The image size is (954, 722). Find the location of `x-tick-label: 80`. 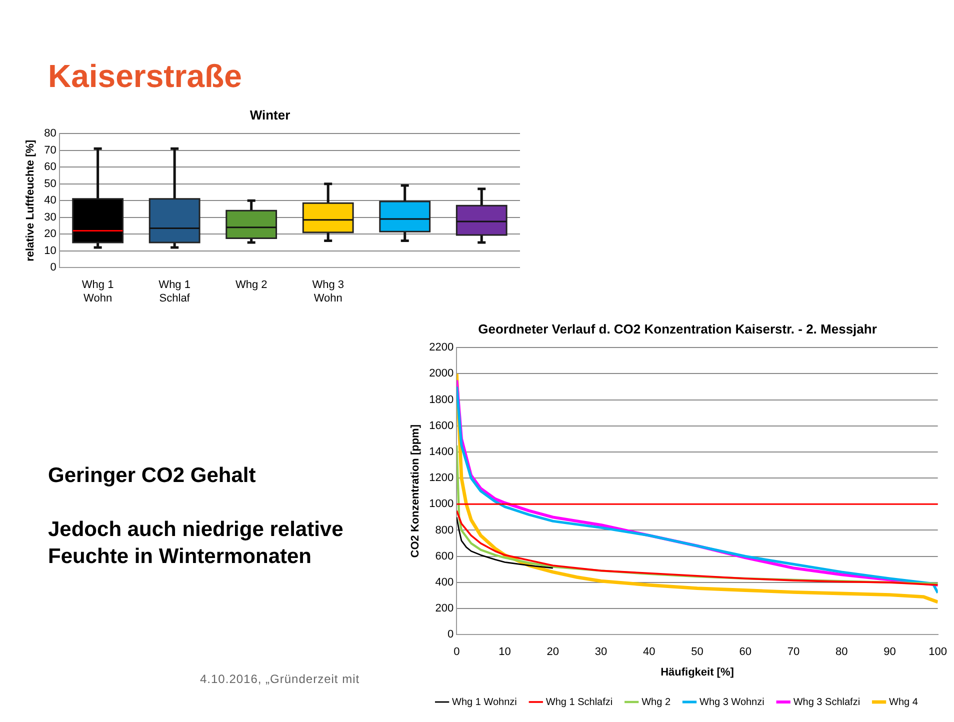

x-tick-label: 80 is located at coordinates (841, 652).